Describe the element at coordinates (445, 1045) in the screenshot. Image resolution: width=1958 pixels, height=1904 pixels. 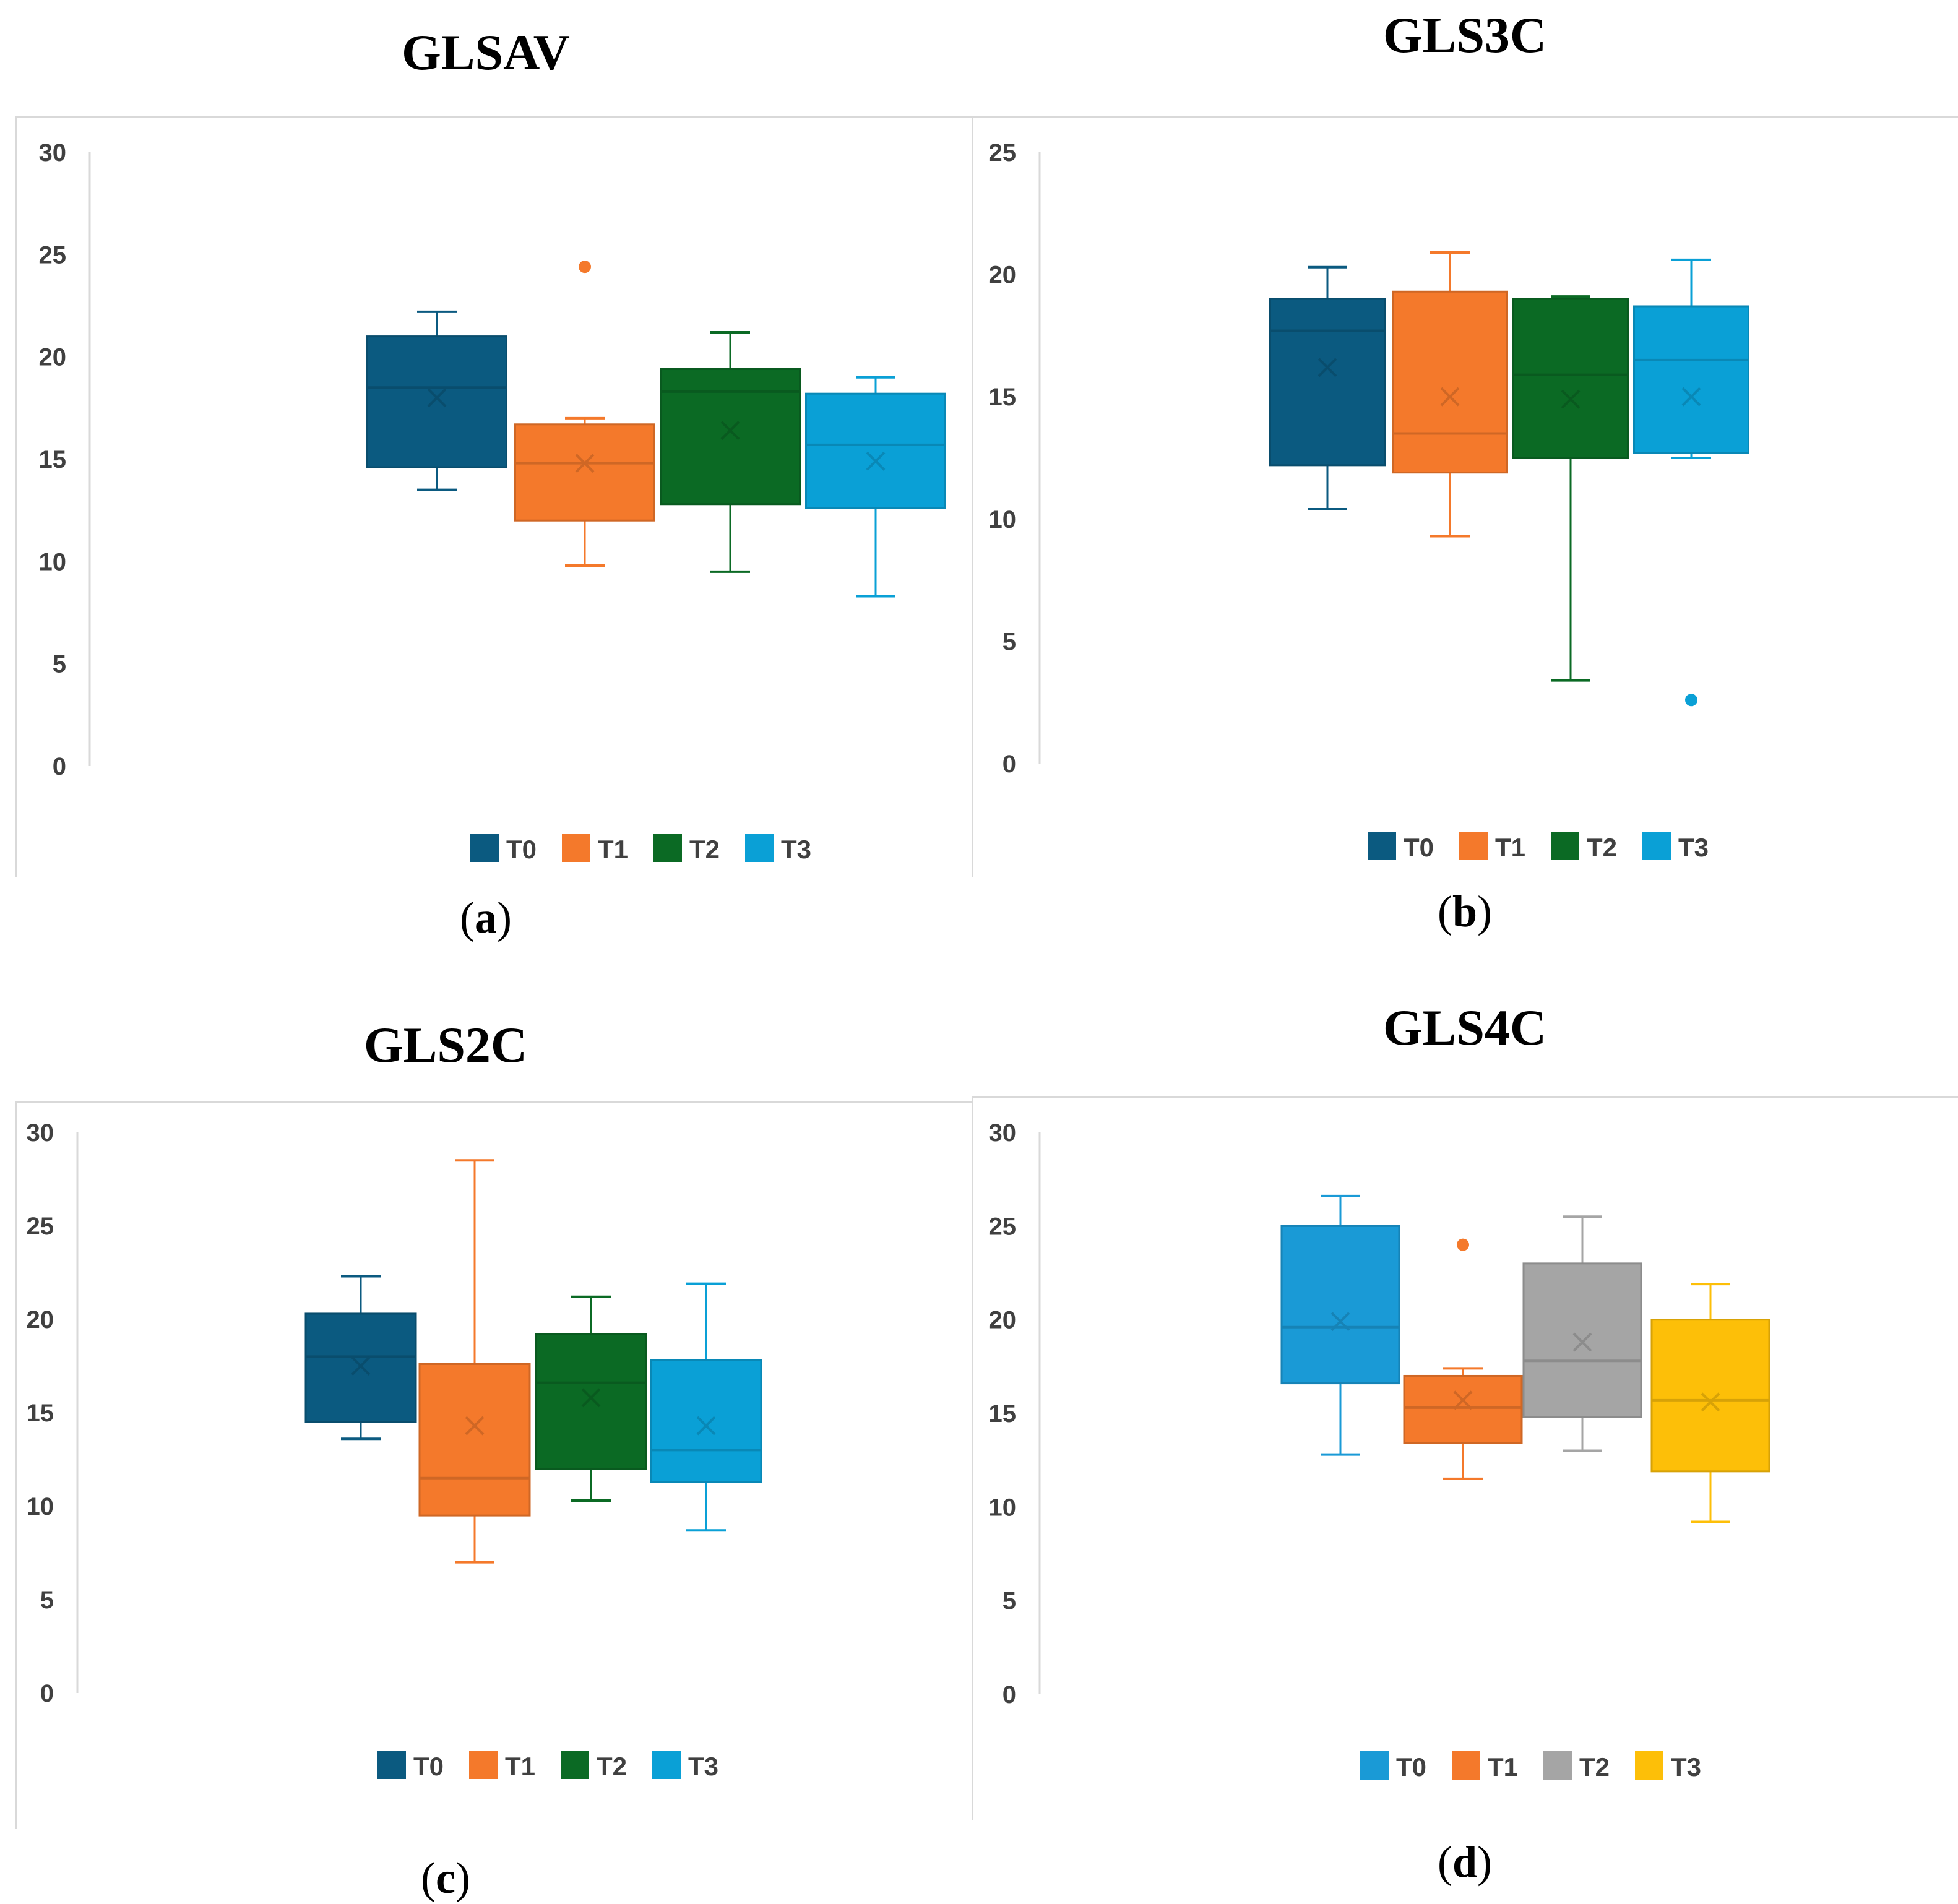
I see `chart-title: GLS2C` at that location.